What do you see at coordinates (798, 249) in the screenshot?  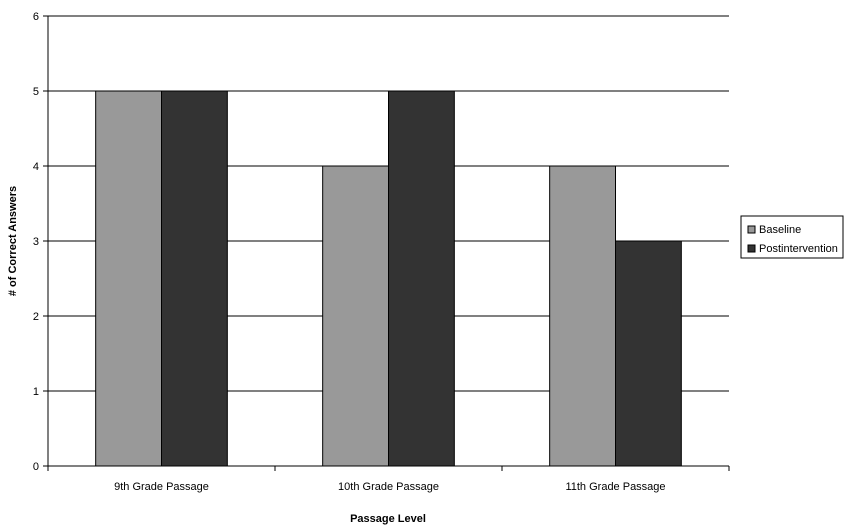 I see `legend-label-postintervention: Postintervention` at bounding box center [798, 249].